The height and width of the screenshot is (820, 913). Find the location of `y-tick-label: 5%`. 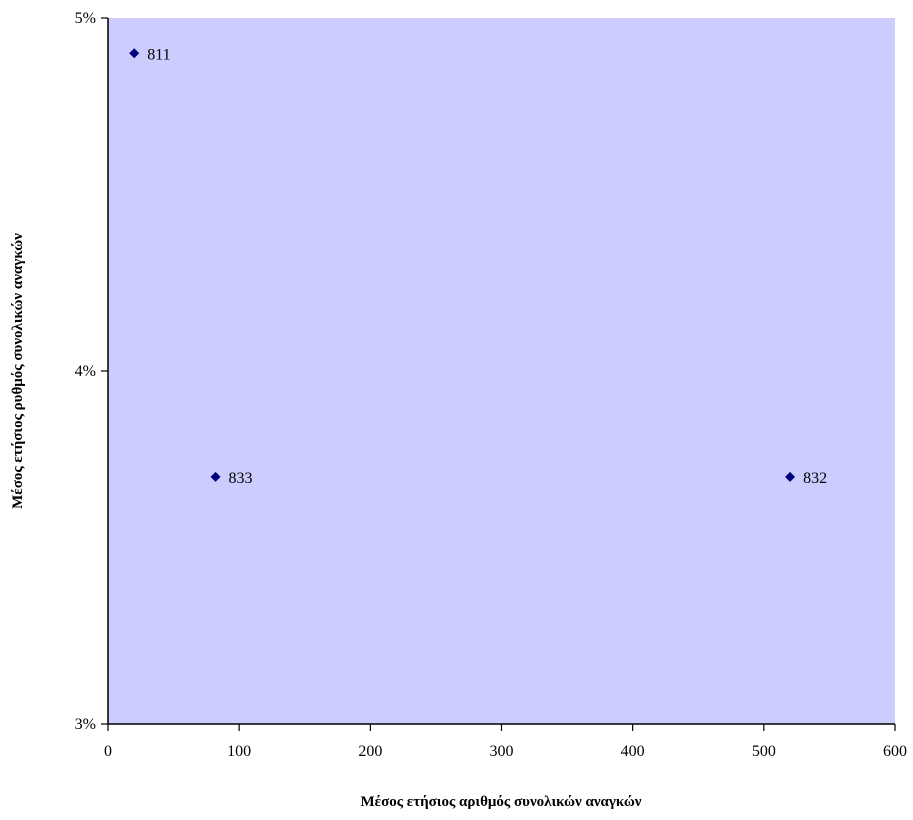

y-tick-label: 5% is located at coordinates (85, 18).